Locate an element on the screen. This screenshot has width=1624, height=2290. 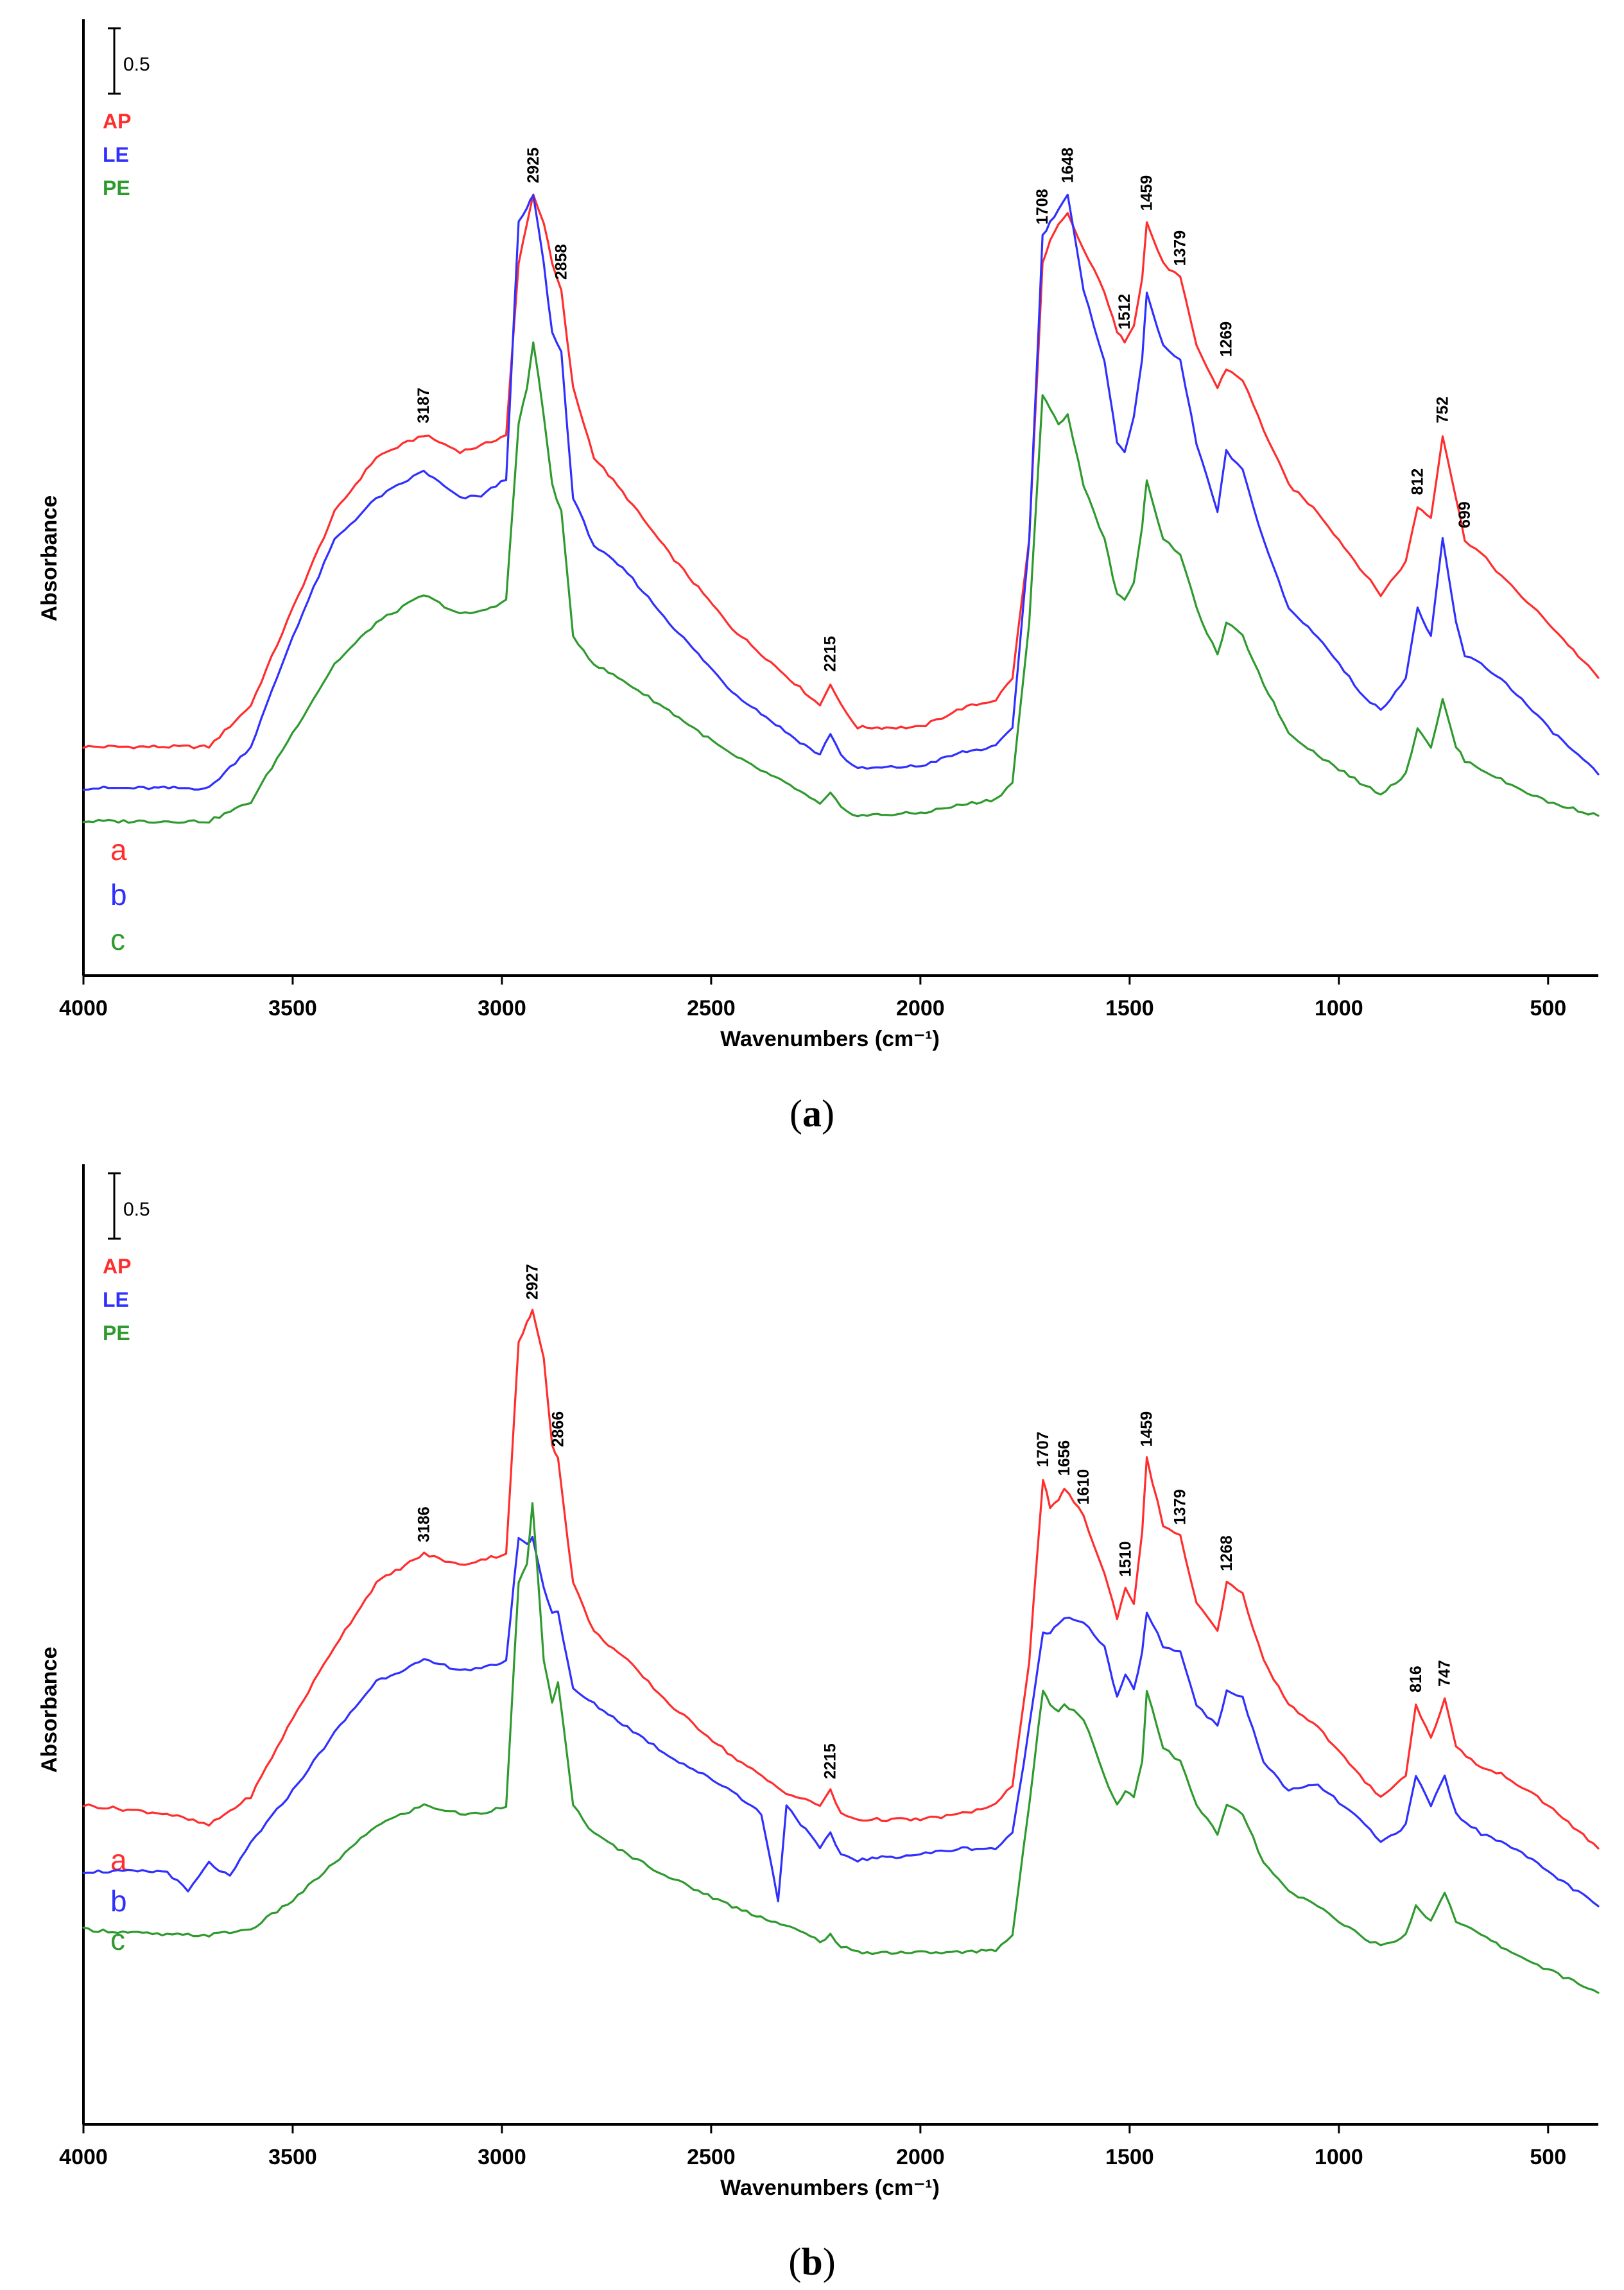
peak-label: 1512 is located at coordinates (1125, 312).